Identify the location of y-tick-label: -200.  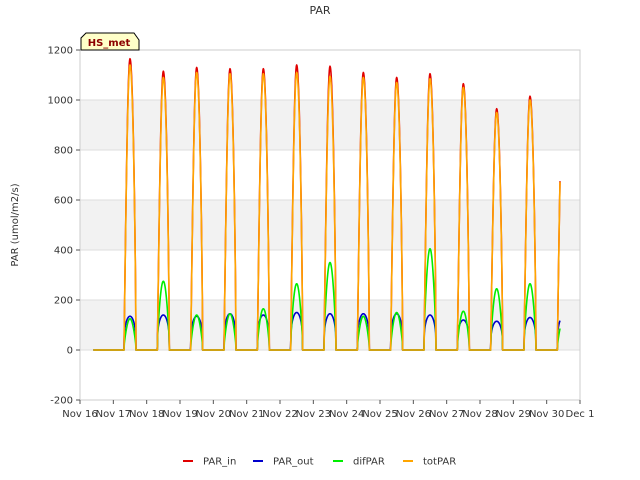
(61, 401).